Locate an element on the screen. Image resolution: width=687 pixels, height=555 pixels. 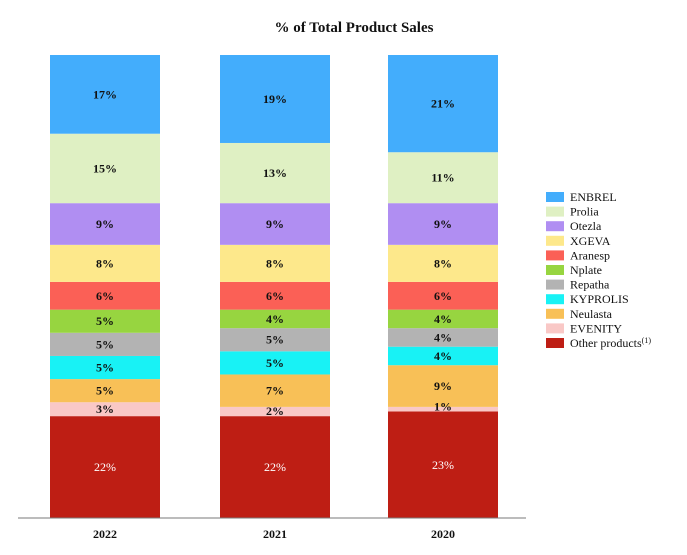
bar-segment-aranesp-2020 is located at coordinates (443, 295).